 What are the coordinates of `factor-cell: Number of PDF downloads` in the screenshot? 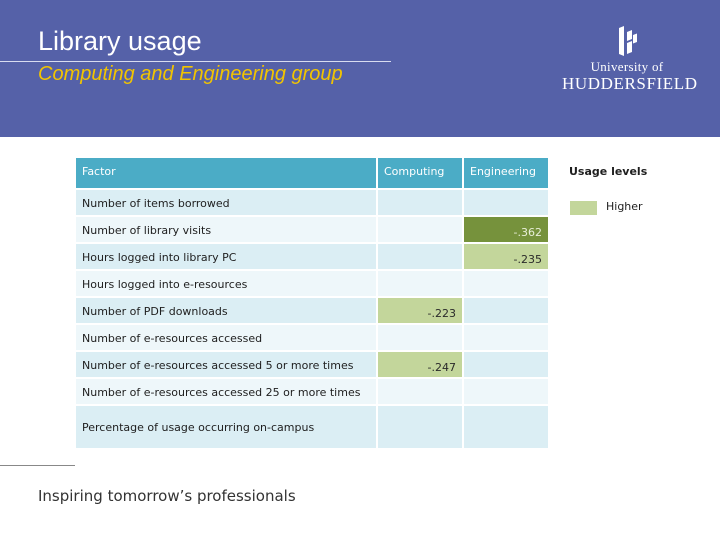 It's located at (226, 310).